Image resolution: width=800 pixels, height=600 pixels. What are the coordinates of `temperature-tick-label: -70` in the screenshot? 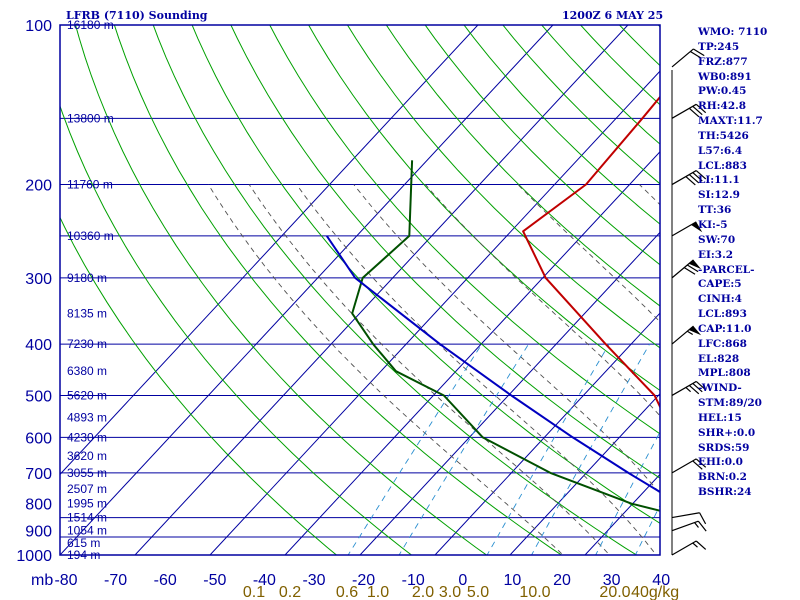 It's located at (115, 580).